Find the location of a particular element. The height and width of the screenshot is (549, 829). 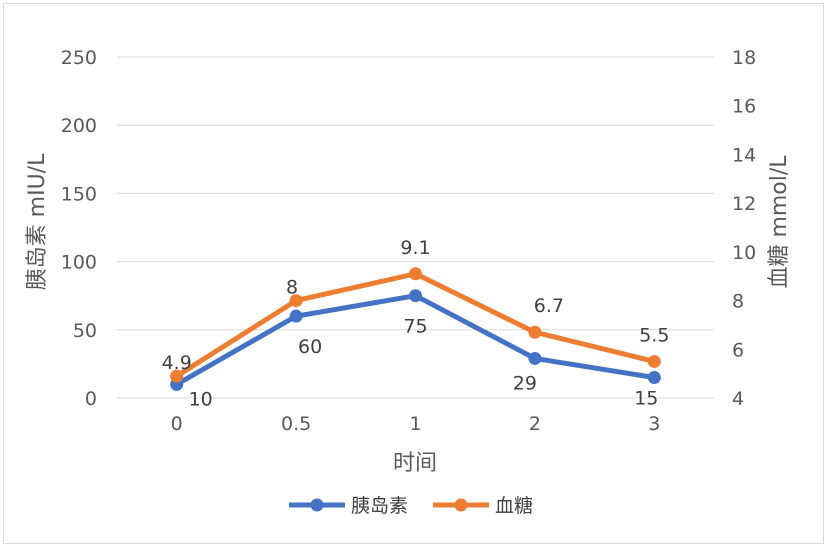

data-label: 29 is located at coordinates (525, 383).